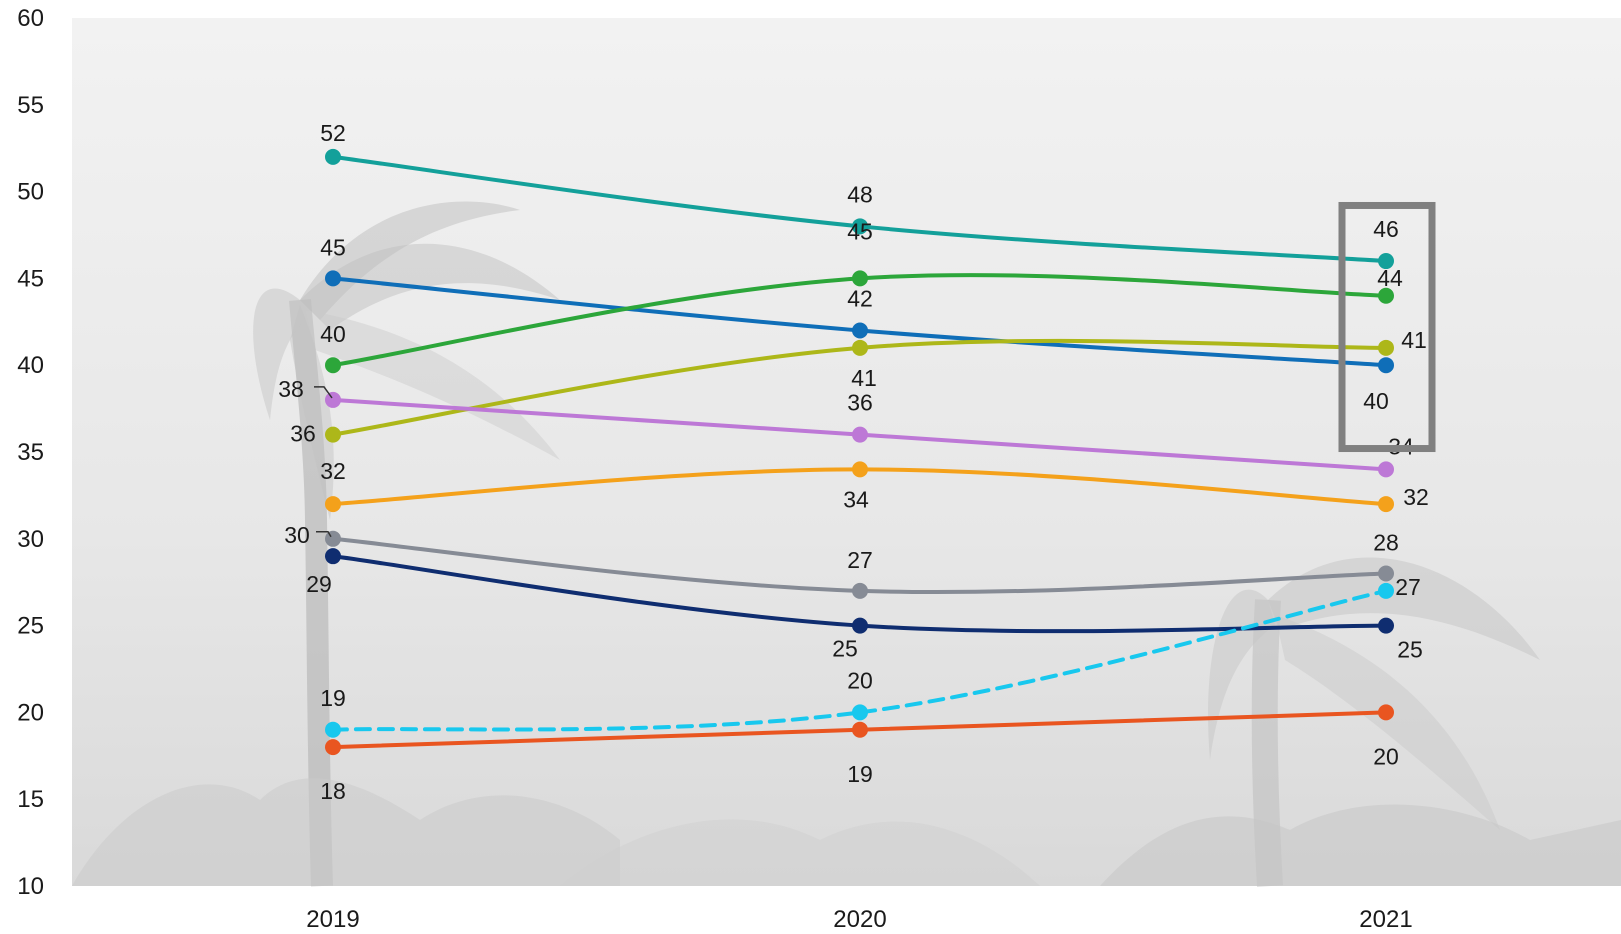  I want to click on data-label: 34, so click(856, 499).